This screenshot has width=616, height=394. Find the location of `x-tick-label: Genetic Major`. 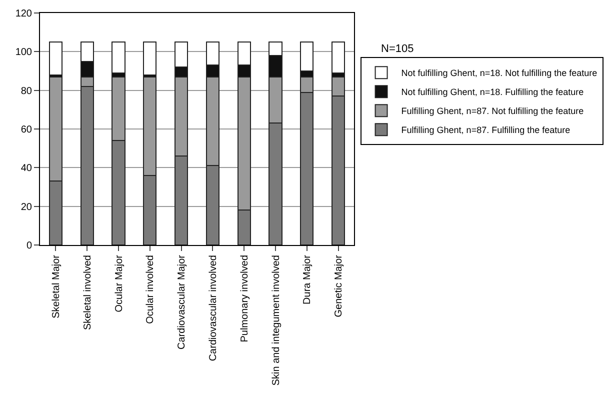

x-tick-label: Genetic Major is located at coordinates (339, 286).